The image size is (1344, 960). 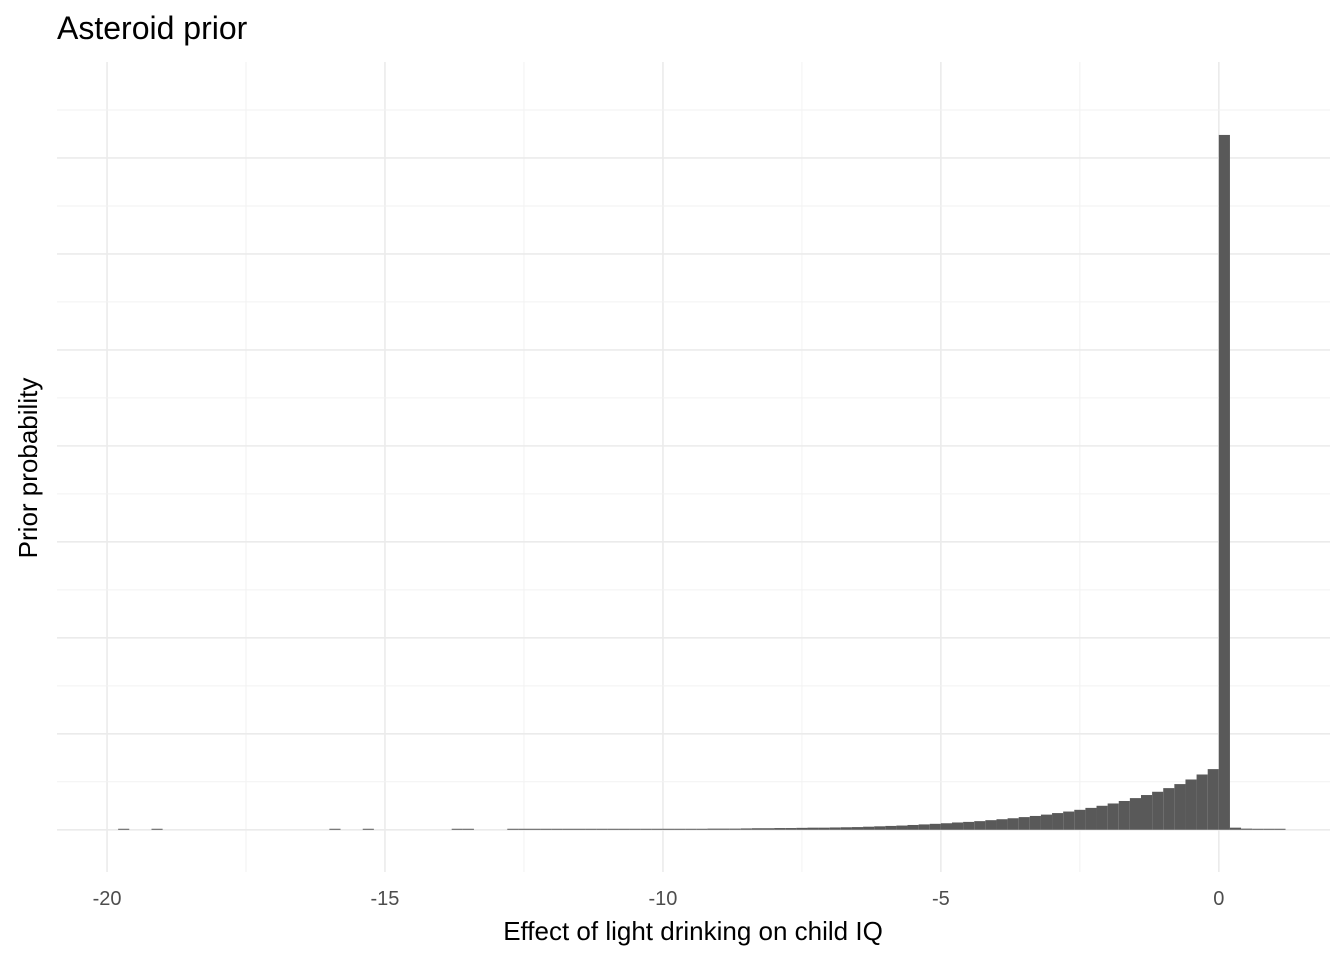 I want to click on x-tick-label: -20, so click(x=107, y=899).